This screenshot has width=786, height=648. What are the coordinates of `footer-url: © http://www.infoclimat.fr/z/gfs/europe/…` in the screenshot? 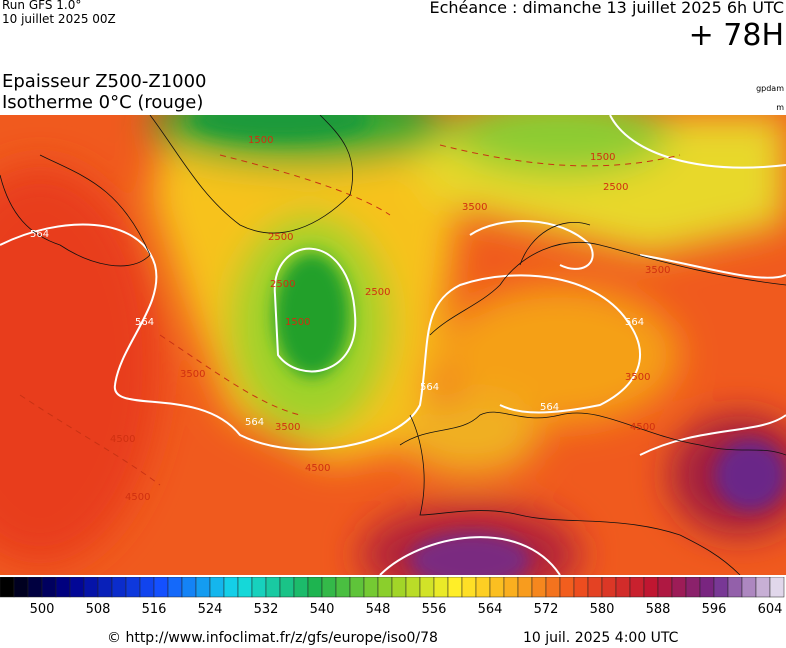 It's located at (272, 638).